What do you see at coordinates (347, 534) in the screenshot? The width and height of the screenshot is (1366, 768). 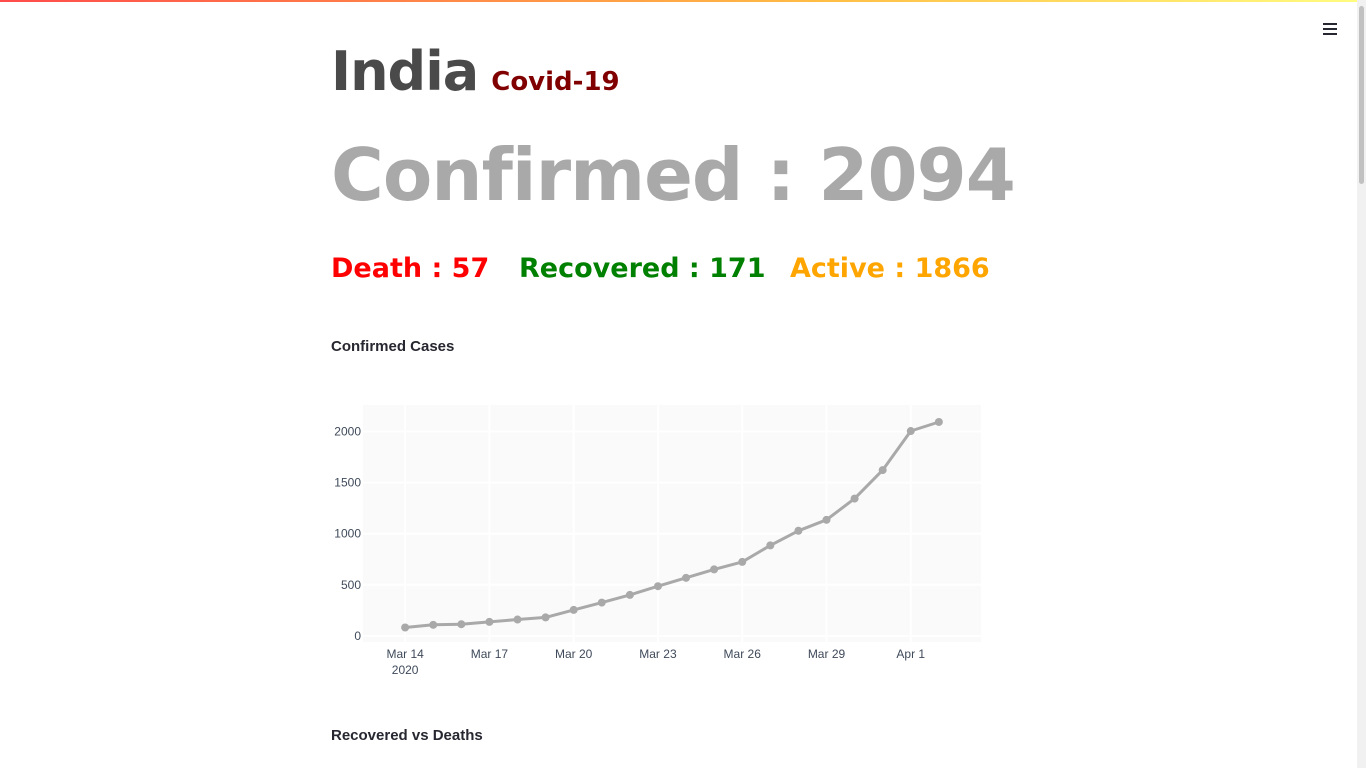 I see `y-tick-label: 1000` at bounding box center [347, 534].